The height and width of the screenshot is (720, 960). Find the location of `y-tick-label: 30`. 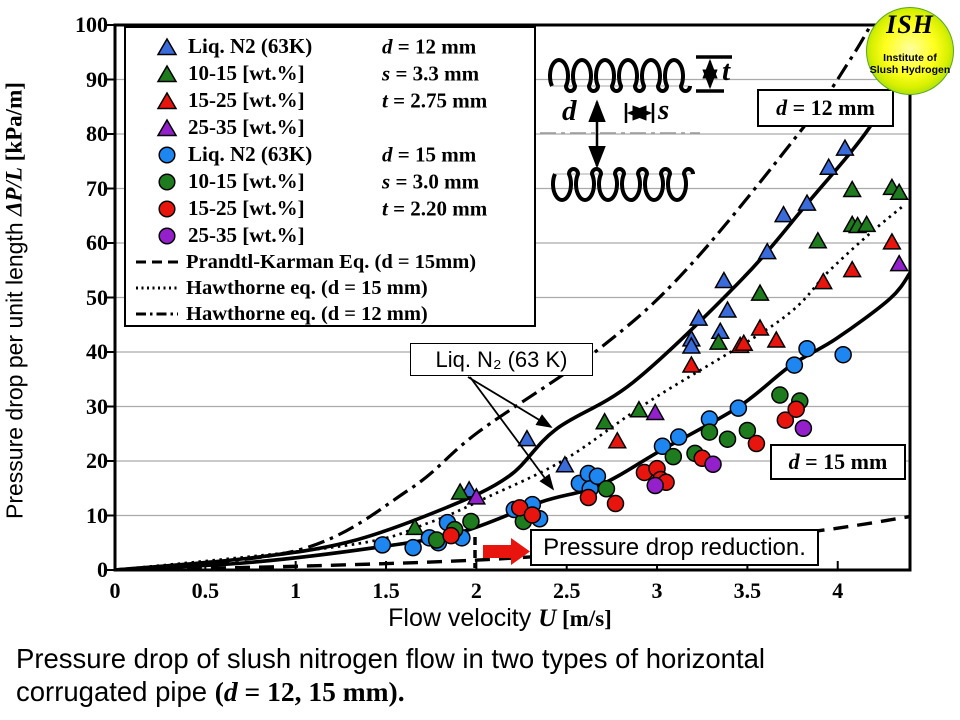

y-tick-label: 30 is located at coordinates (97, 406).